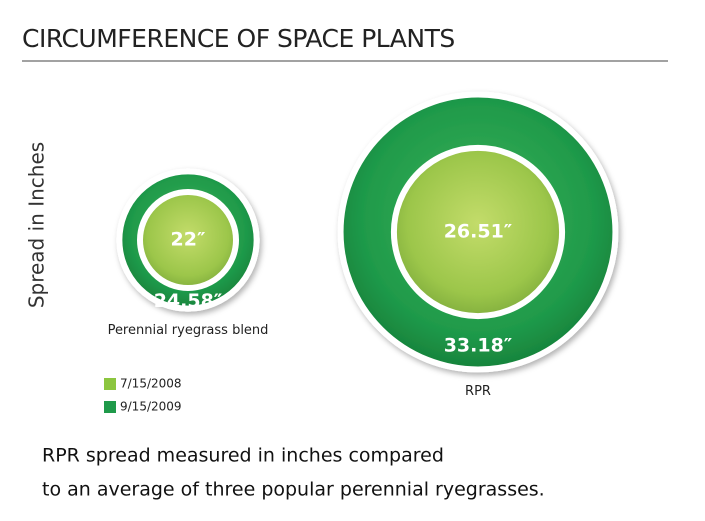 This screenshot has width=705, height=521. What do you see at coordinates (188, 330) in the screenshot?
I see `category-label: Perennial ryegrass blend` at bounding box center [188, 330].